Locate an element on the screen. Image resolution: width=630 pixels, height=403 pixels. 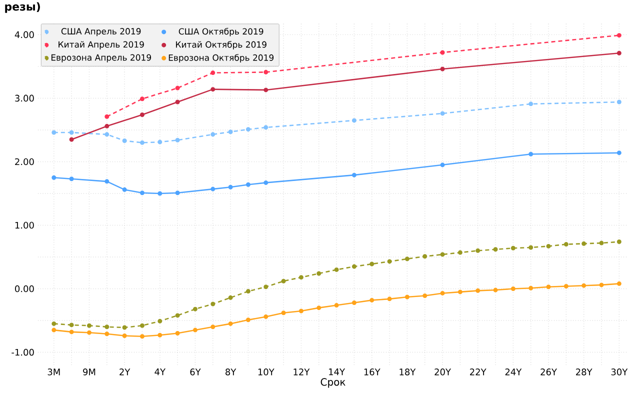
y-tick-label: 0.00 is located at coordinates (24, 288).